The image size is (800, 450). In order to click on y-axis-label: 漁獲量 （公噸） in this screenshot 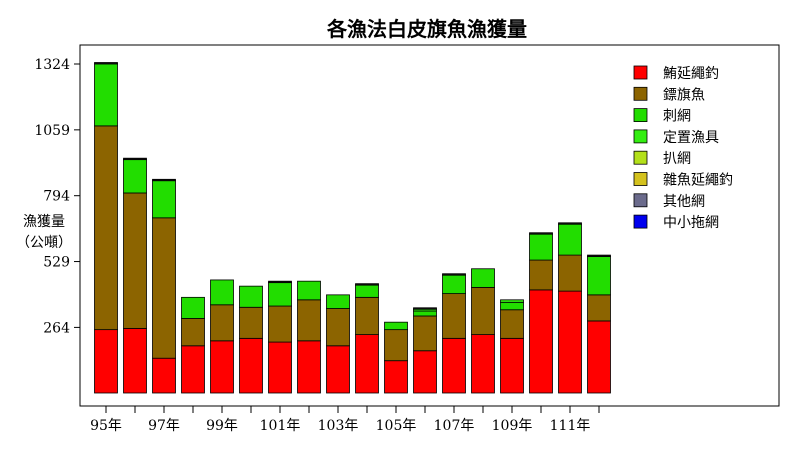, I will do `click(44, 232)`.